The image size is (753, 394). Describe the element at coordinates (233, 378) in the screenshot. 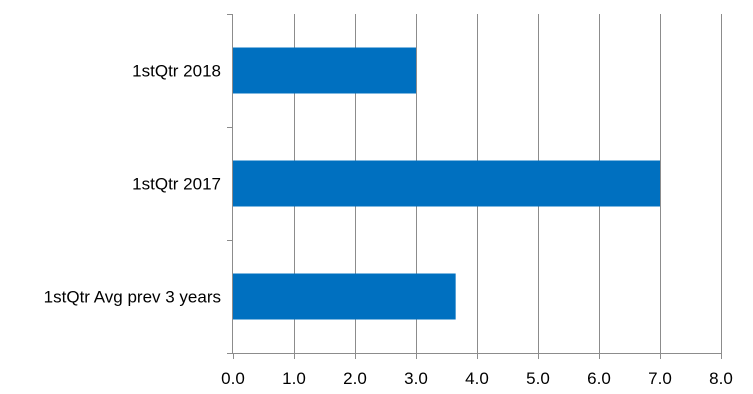

I see `x-tick-label: 0.0` at that location.